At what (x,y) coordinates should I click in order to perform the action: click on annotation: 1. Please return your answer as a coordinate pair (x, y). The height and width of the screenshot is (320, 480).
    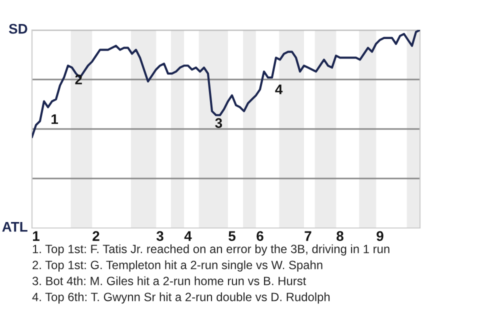
    Looking at the image, I should click on (55, 119).